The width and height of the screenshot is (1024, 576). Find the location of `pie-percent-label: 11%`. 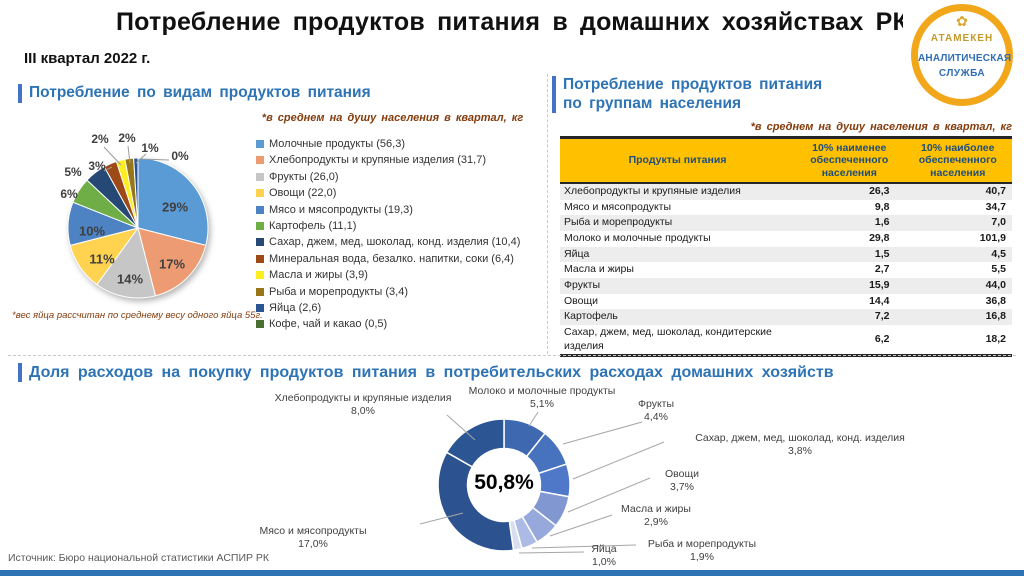

pie-percent-label: 11% is located at coordinates (102, 258).